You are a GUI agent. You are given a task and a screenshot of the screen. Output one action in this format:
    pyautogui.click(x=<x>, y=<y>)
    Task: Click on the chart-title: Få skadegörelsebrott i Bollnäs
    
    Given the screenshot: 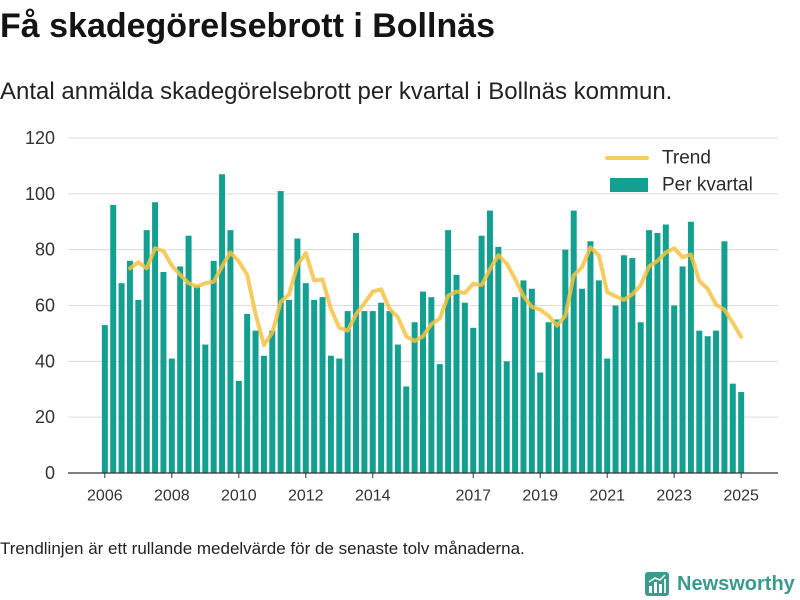 What is the action you would take?
    pyautogui.click(x=248, y=26)
    